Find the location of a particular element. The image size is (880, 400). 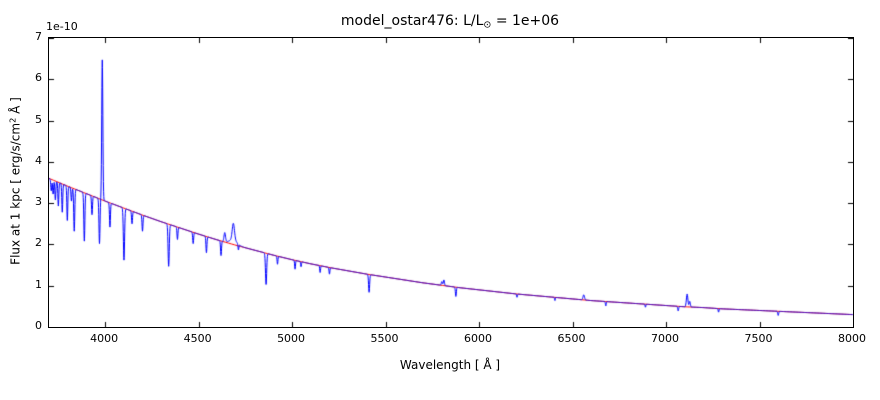

ylabel-text: Flux at 1 kpc [ erg/s/cm is located at coordinates (15, 193).